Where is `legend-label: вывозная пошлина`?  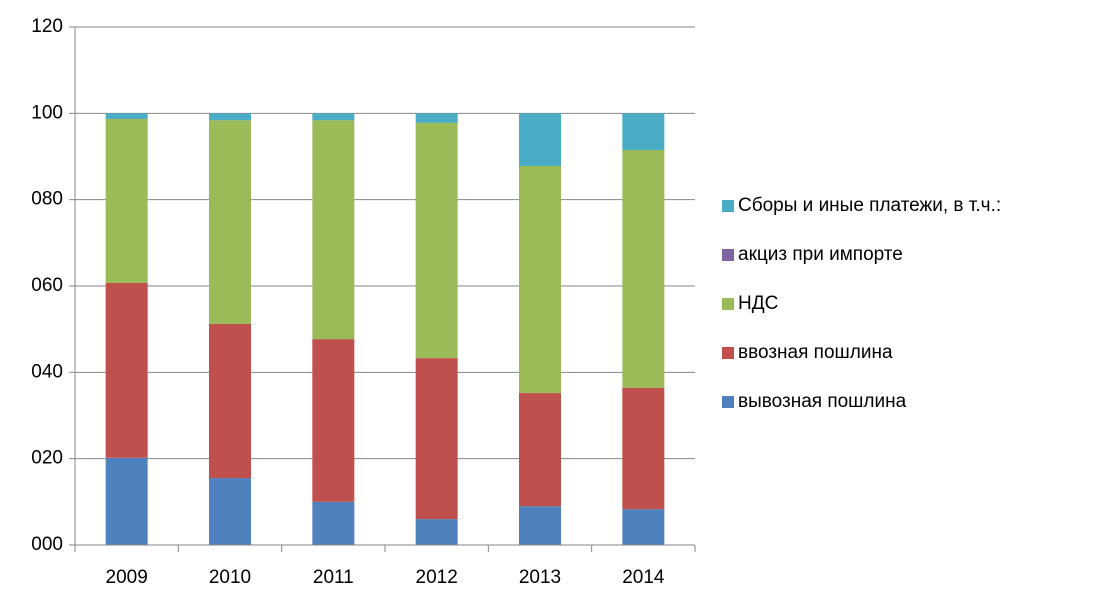
legend-label: вывозная пошлина is located at coordinates (822, 401).